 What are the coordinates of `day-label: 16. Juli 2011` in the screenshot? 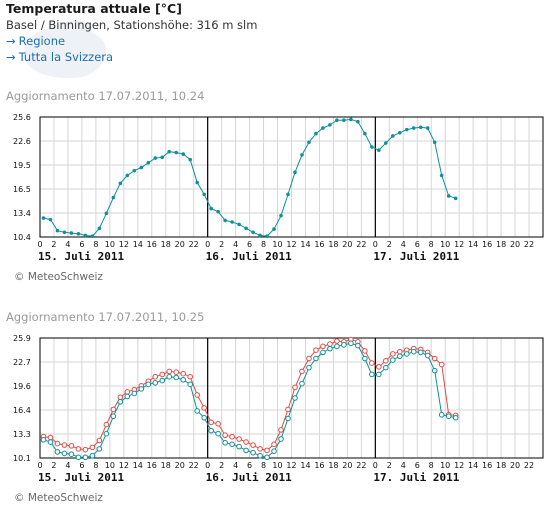 It's located at (249, 256).